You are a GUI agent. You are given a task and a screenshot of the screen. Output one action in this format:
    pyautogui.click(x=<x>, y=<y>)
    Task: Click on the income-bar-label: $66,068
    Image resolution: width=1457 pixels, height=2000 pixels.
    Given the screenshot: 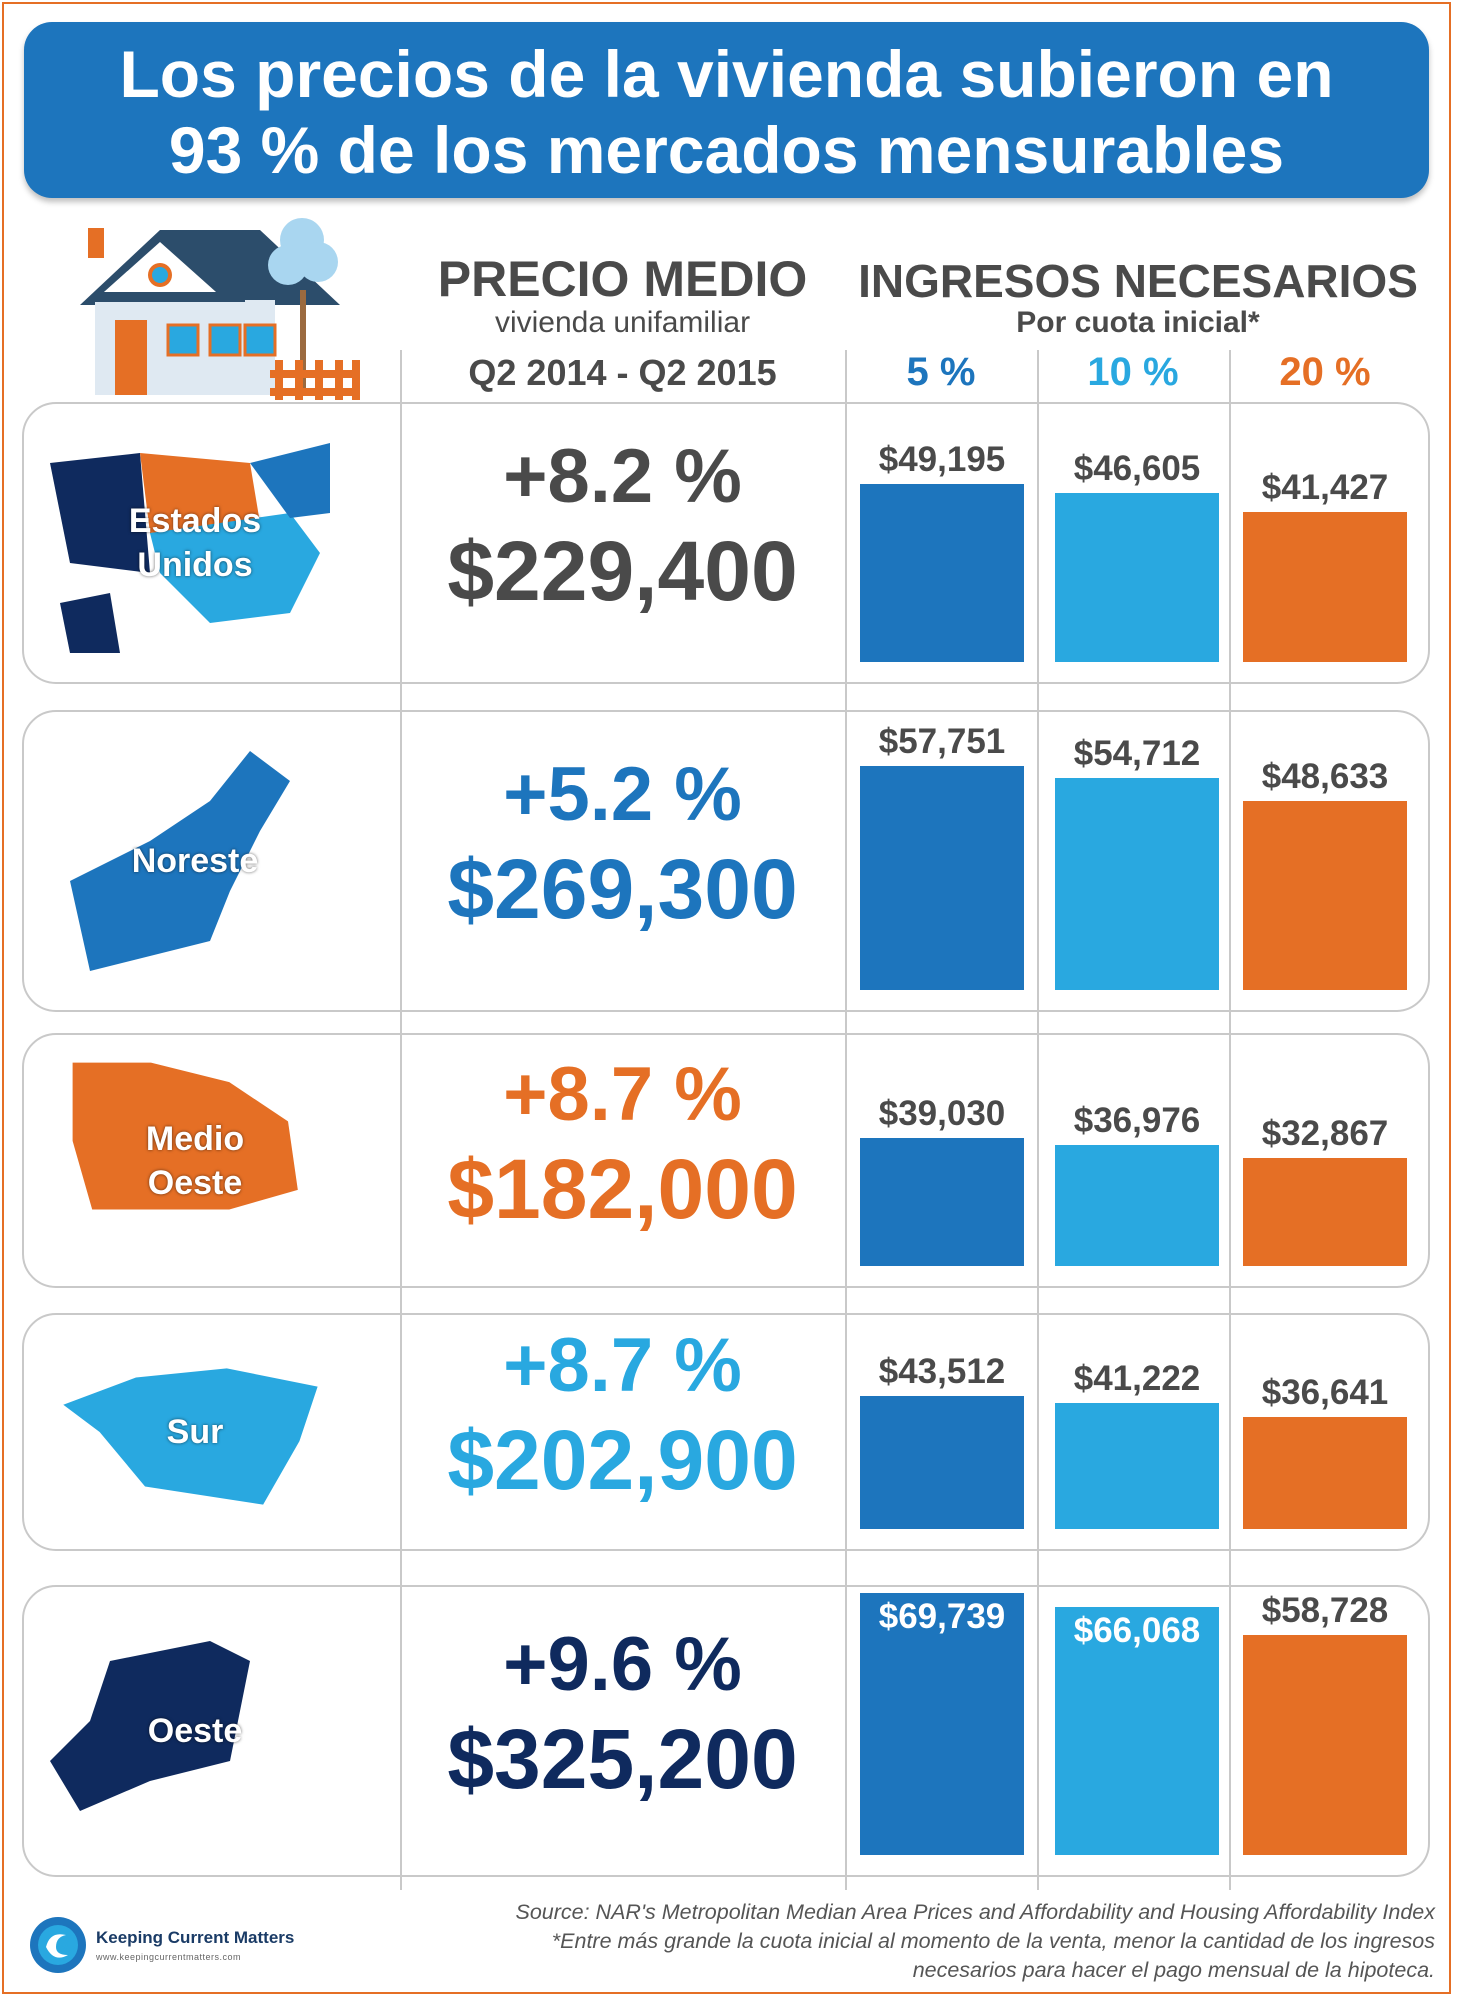 What is the action you would take?
    pyautogui.click(x=1137, y=1630)
    